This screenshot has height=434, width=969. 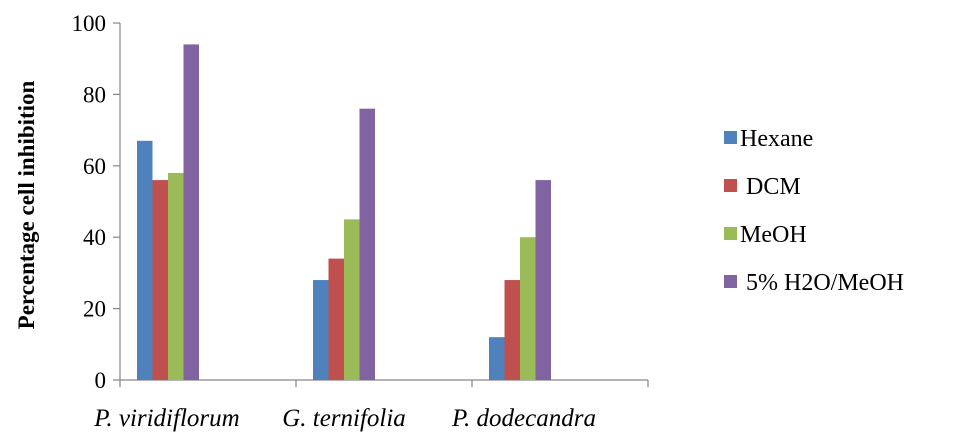 What do you see at coordinates (94, 94) in the screenshot?
I see `y-tick-label: 80` at bounding box center [94, 94].